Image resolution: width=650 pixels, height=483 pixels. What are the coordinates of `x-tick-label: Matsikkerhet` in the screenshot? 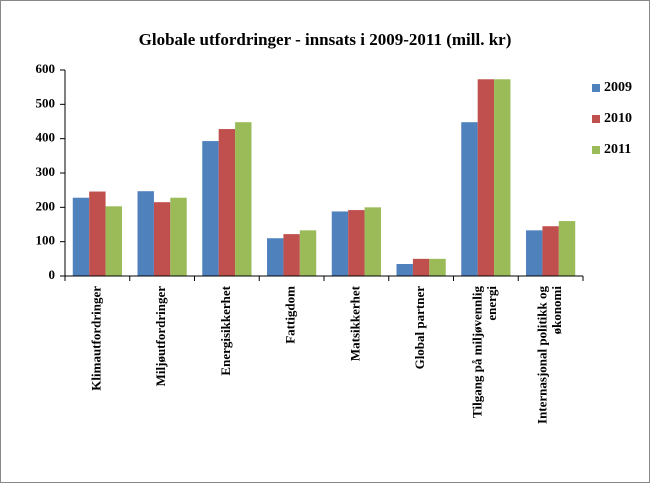 It's located at (354, 323).